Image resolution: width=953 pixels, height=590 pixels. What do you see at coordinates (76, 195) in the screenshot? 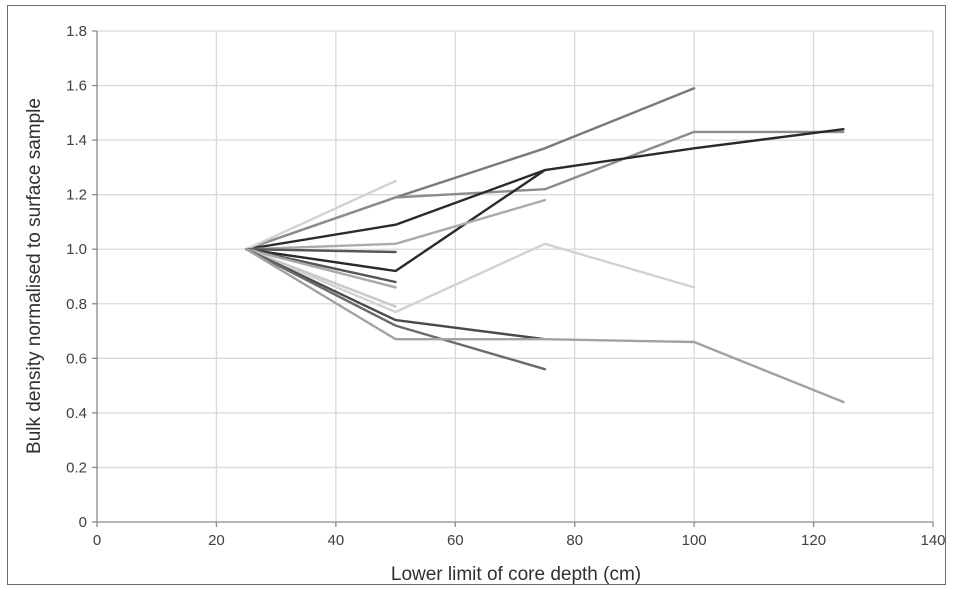
I see `y-tick-label: 1.2` at bounding box center [76, 195].